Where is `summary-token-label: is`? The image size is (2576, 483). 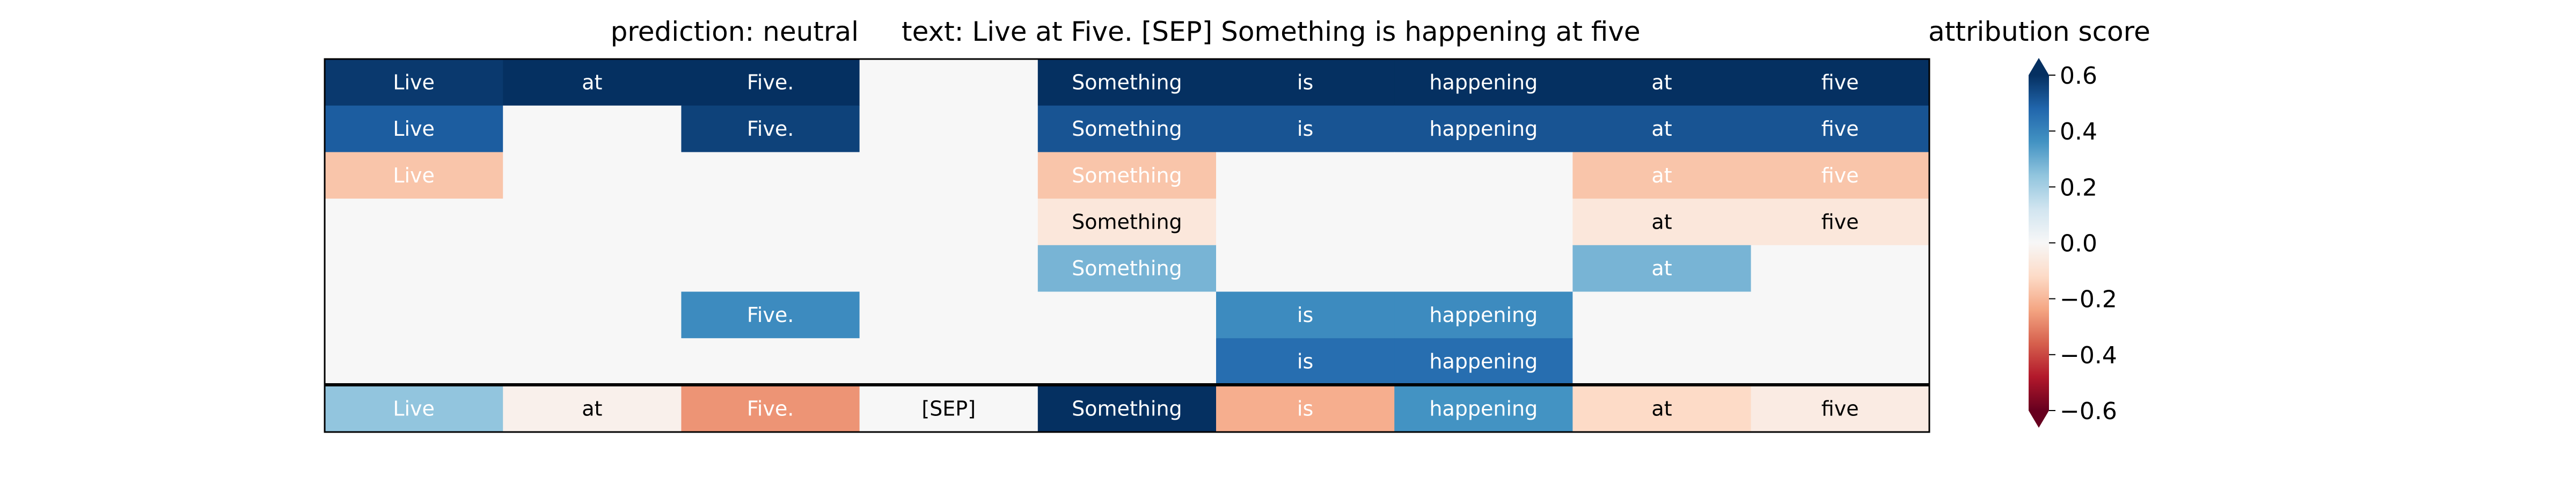 summary-token-label: is is located at coordinates (1305, 409).